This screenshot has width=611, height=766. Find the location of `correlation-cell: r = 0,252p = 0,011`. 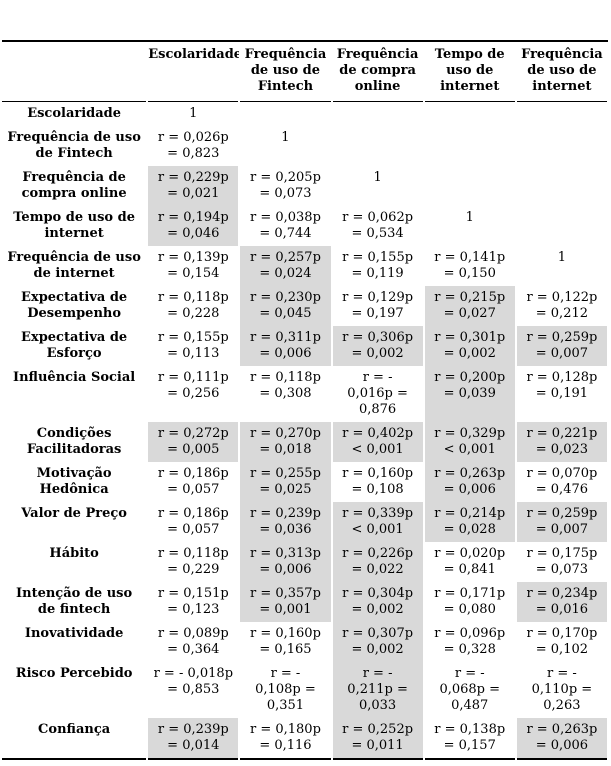

correlation-cell: r = 0,252p = 0,011 is located at coordinates (377, 738).